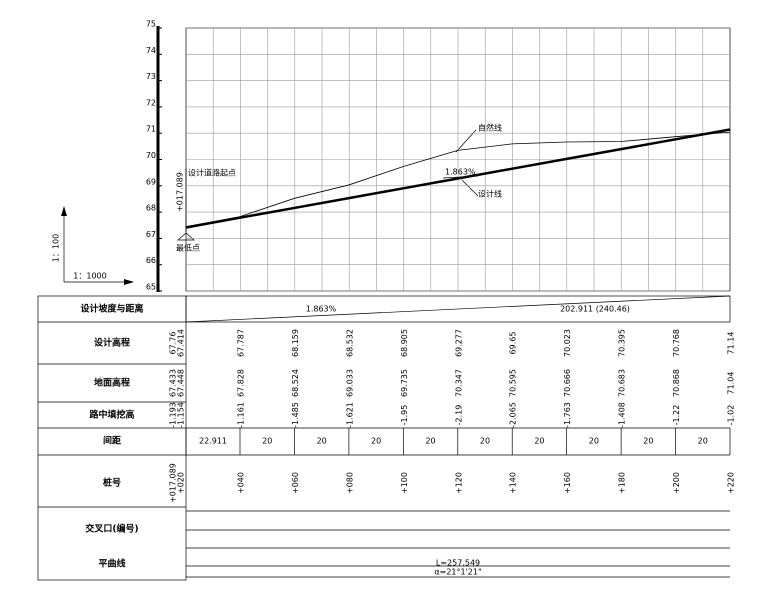 This screenshot has height=598, width=760. Describe the element at coordinates (460, 172) in the screenshot. I see `grade-annotation: 1.863%` at that location.